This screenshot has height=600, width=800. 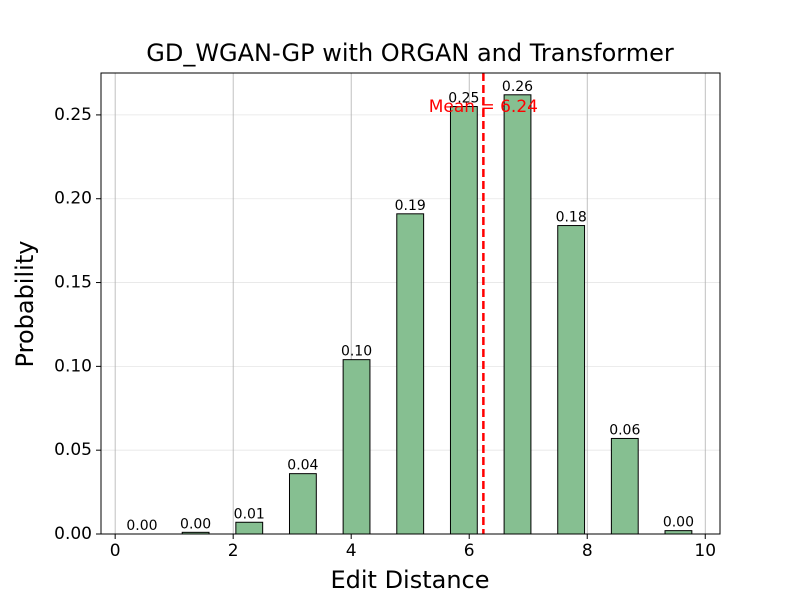 What do you see at coordinates (233, 551) in the screenshot?
I see `x-tick-label: 2` at bounding box center [233, 551].